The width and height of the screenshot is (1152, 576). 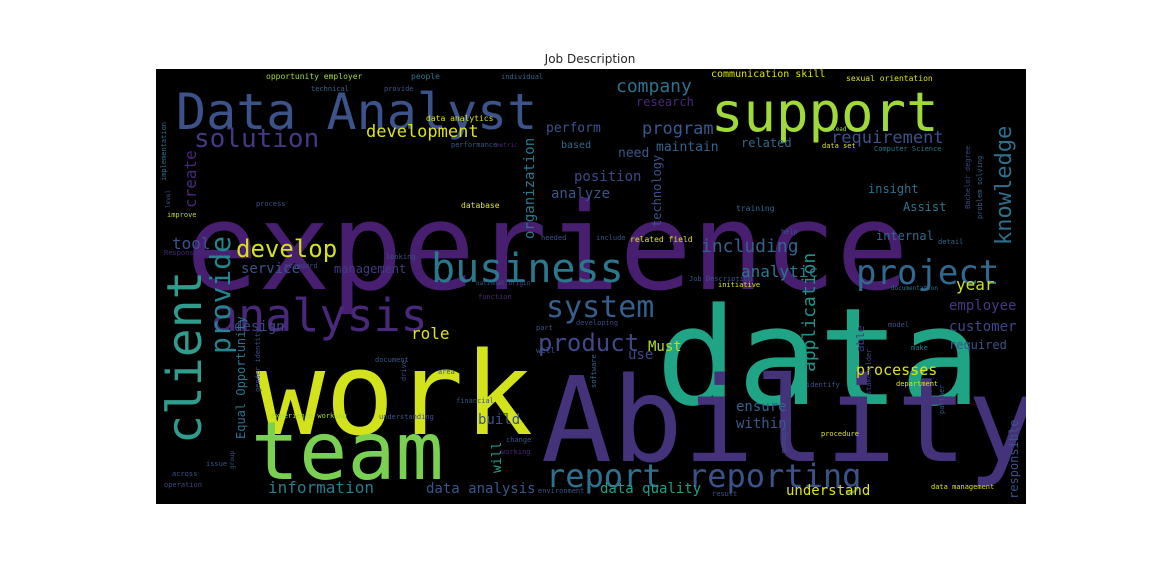 I want to click on cloud-word: ensure, so click(x=761, y=407).